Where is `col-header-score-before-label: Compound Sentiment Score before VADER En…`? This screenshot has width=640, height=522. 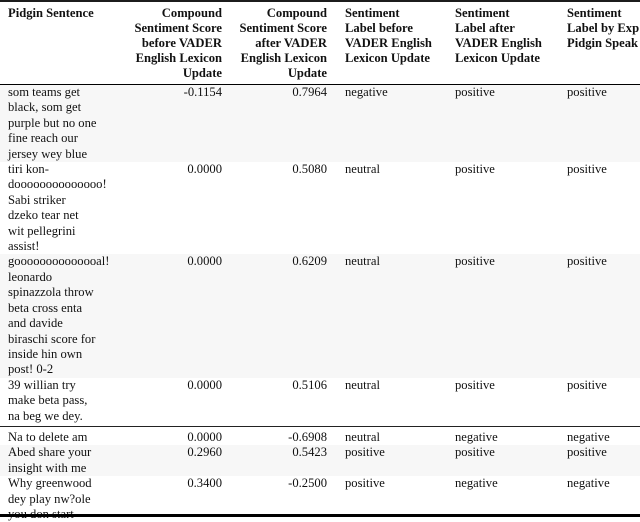
col-header-score-before-label: Compound Sentiment Score before VADER En… is located at coordinates (178, 43).